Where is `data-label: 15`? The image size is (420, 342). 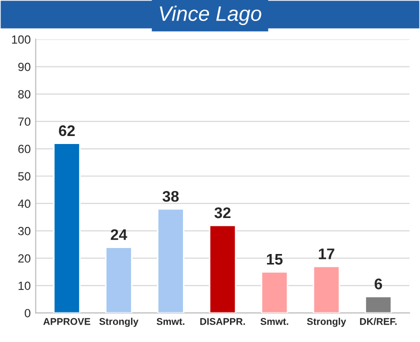 data-label: 15 is located at coordinates (274, 259).